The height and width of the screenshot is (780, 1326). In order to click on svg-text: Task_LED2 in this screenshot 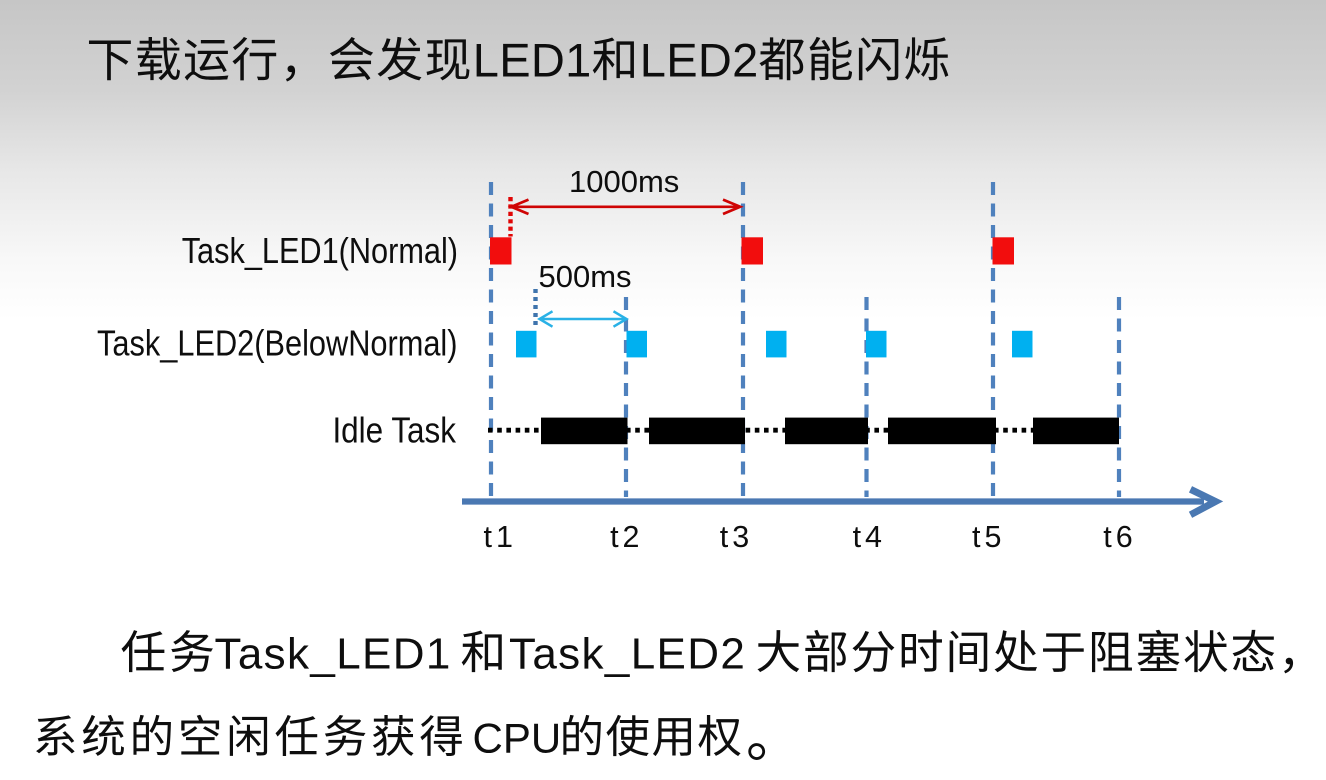, I will do `click(627, 654)`.